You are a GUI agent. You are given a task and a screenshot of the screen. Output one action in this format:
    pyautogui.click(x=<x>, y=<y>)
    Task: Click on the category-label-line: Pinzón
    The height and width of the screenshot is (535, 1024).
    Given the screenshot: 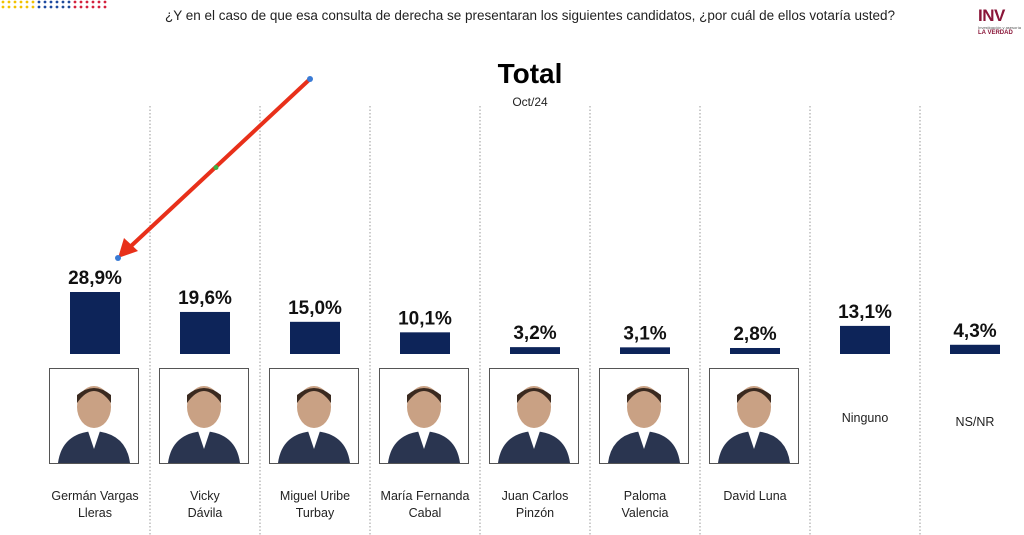 What is the action you would take?
    pyautogui.click(x=535, y=513)
    